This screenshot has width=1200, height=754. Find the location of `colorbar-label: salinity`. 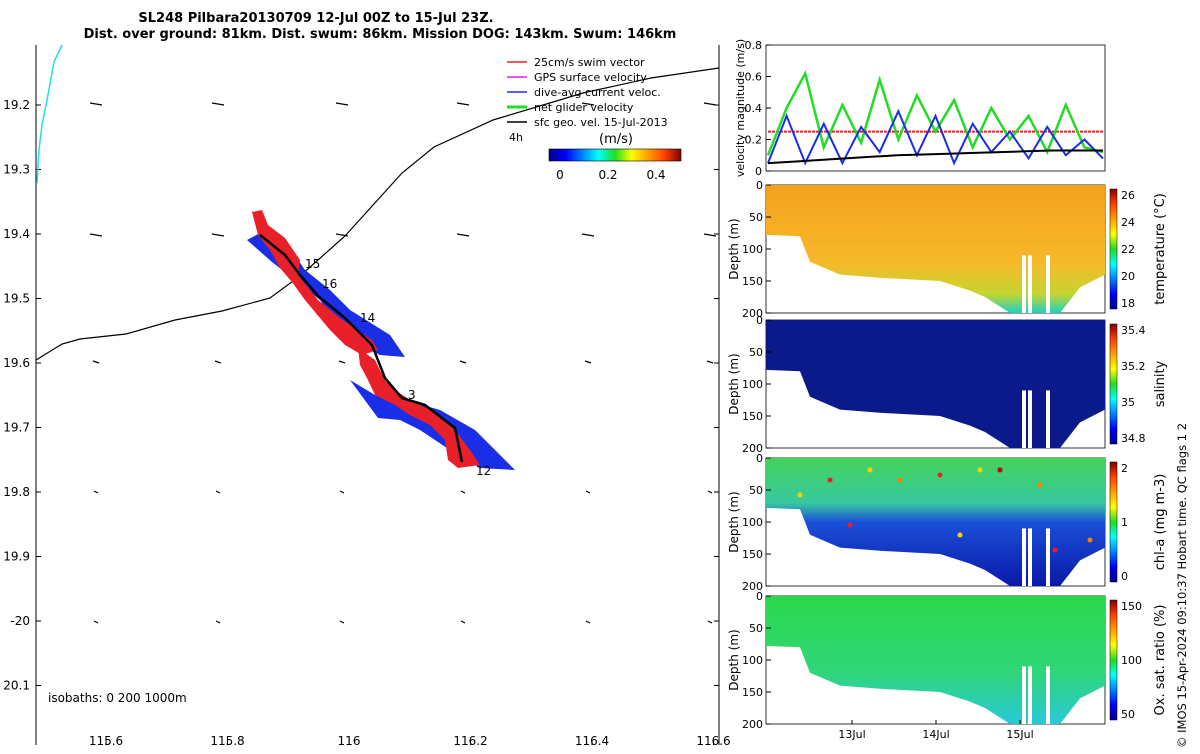

colorbar-label: salinity is located at coordinates (1160, 383).